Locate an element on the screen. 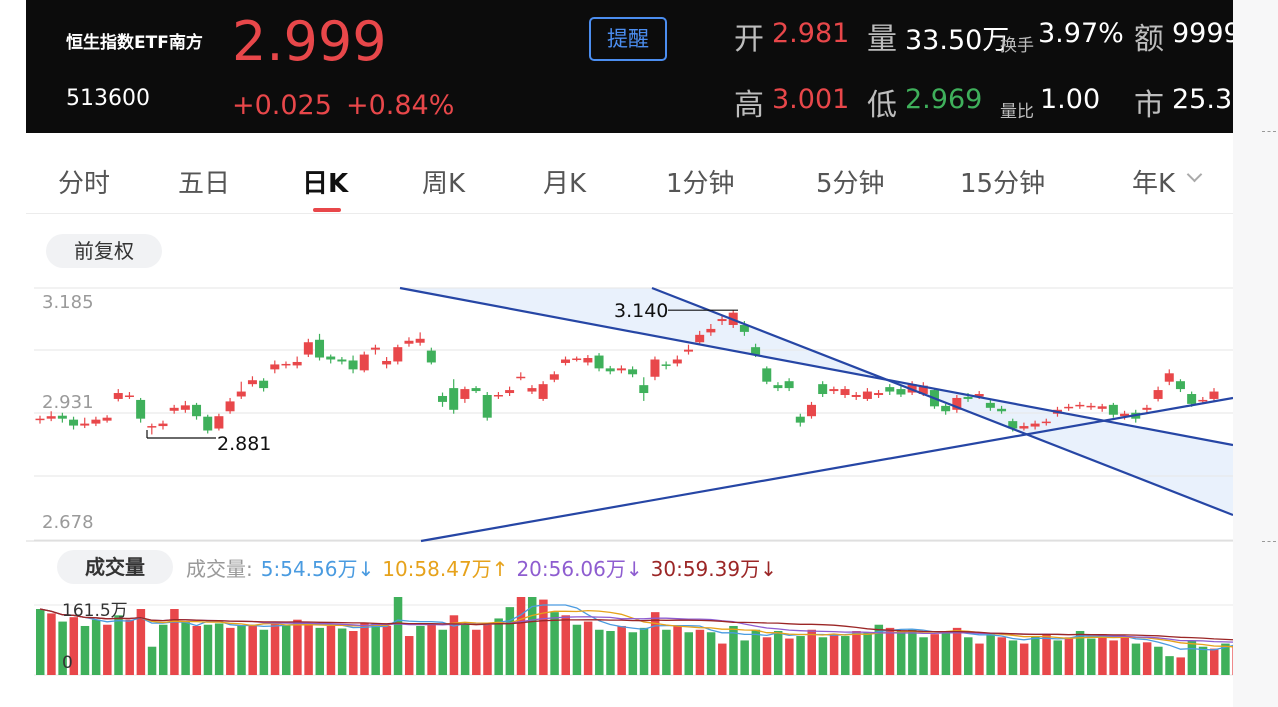  price-change: +0.025 is located at coordinates (282, 105).